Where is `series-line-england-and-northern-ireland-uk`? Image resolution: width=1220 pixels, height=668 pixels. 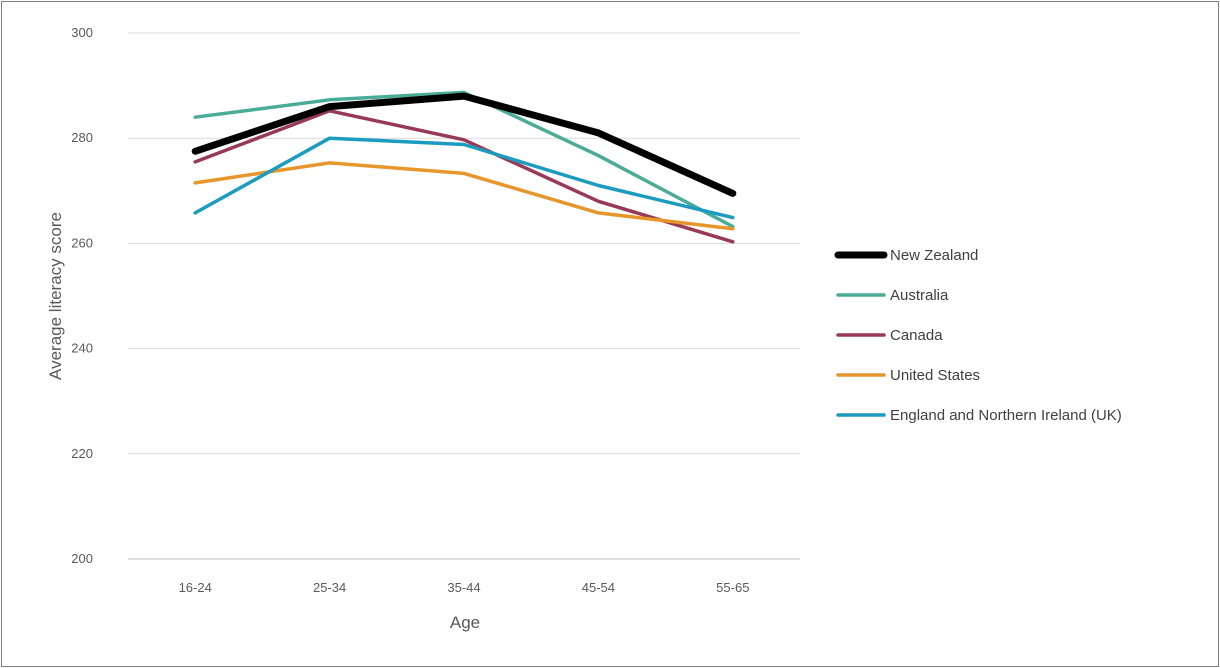
series-line-england-and-northern-ireland-uk is located at coordinates (464, 178).